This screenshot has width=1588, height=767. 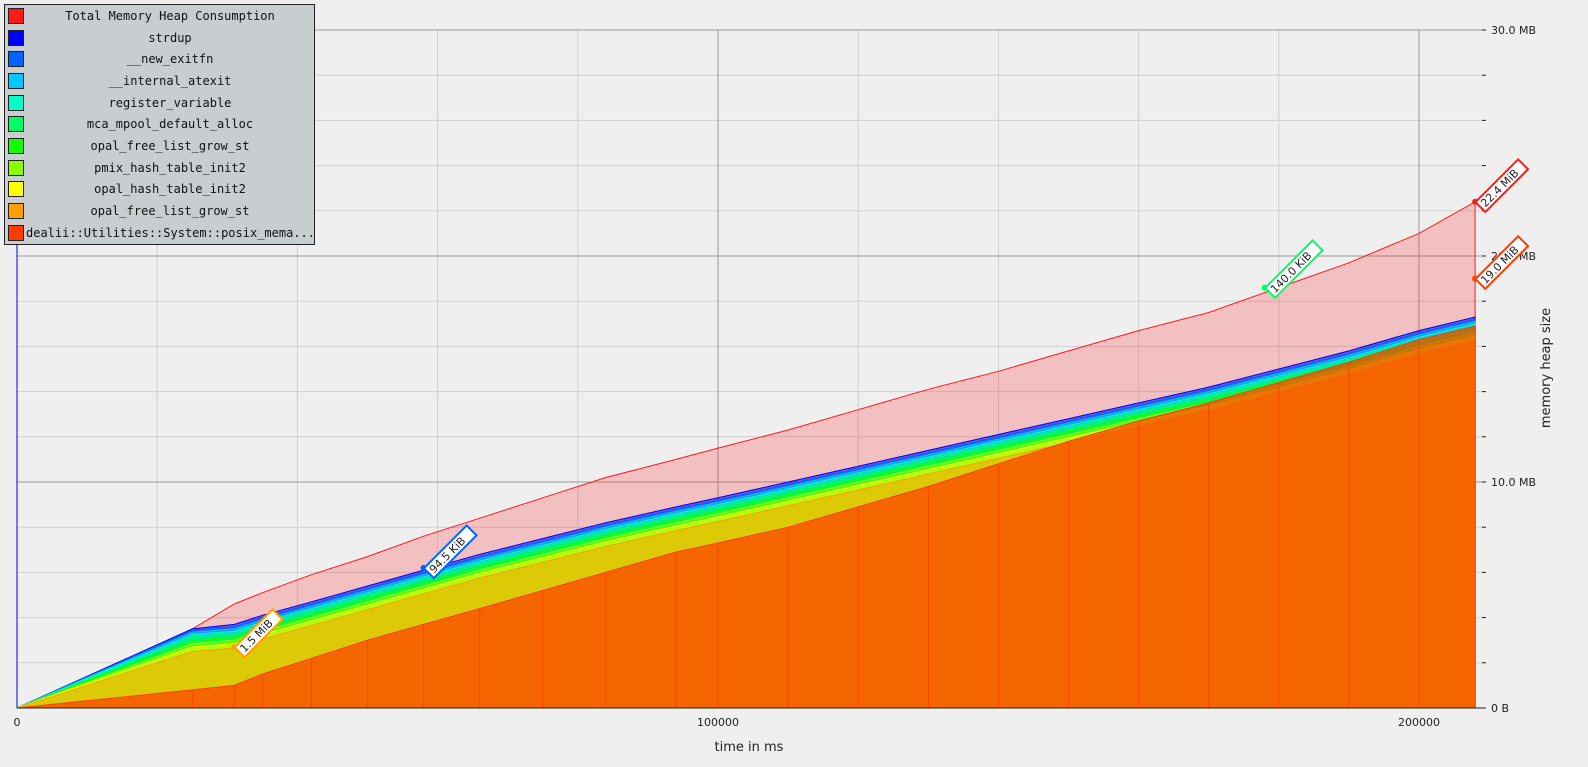 What do you see at coordinates (170, 59) in the screenshot?
I see `legend-label: __new_exitfn` at bounding box center [170, 59].